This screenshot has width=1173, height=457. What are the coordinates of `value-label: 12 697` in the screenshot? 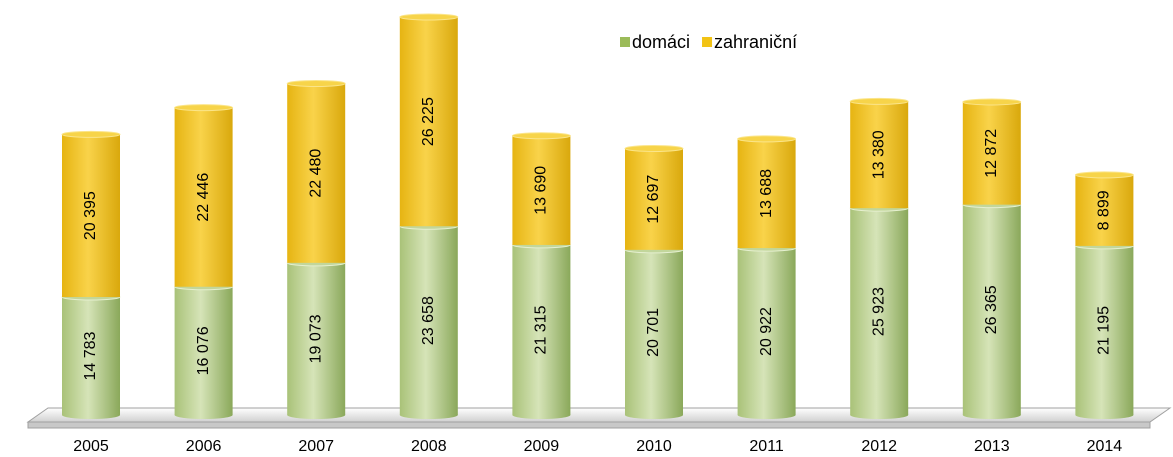 It's located at (653, 199).